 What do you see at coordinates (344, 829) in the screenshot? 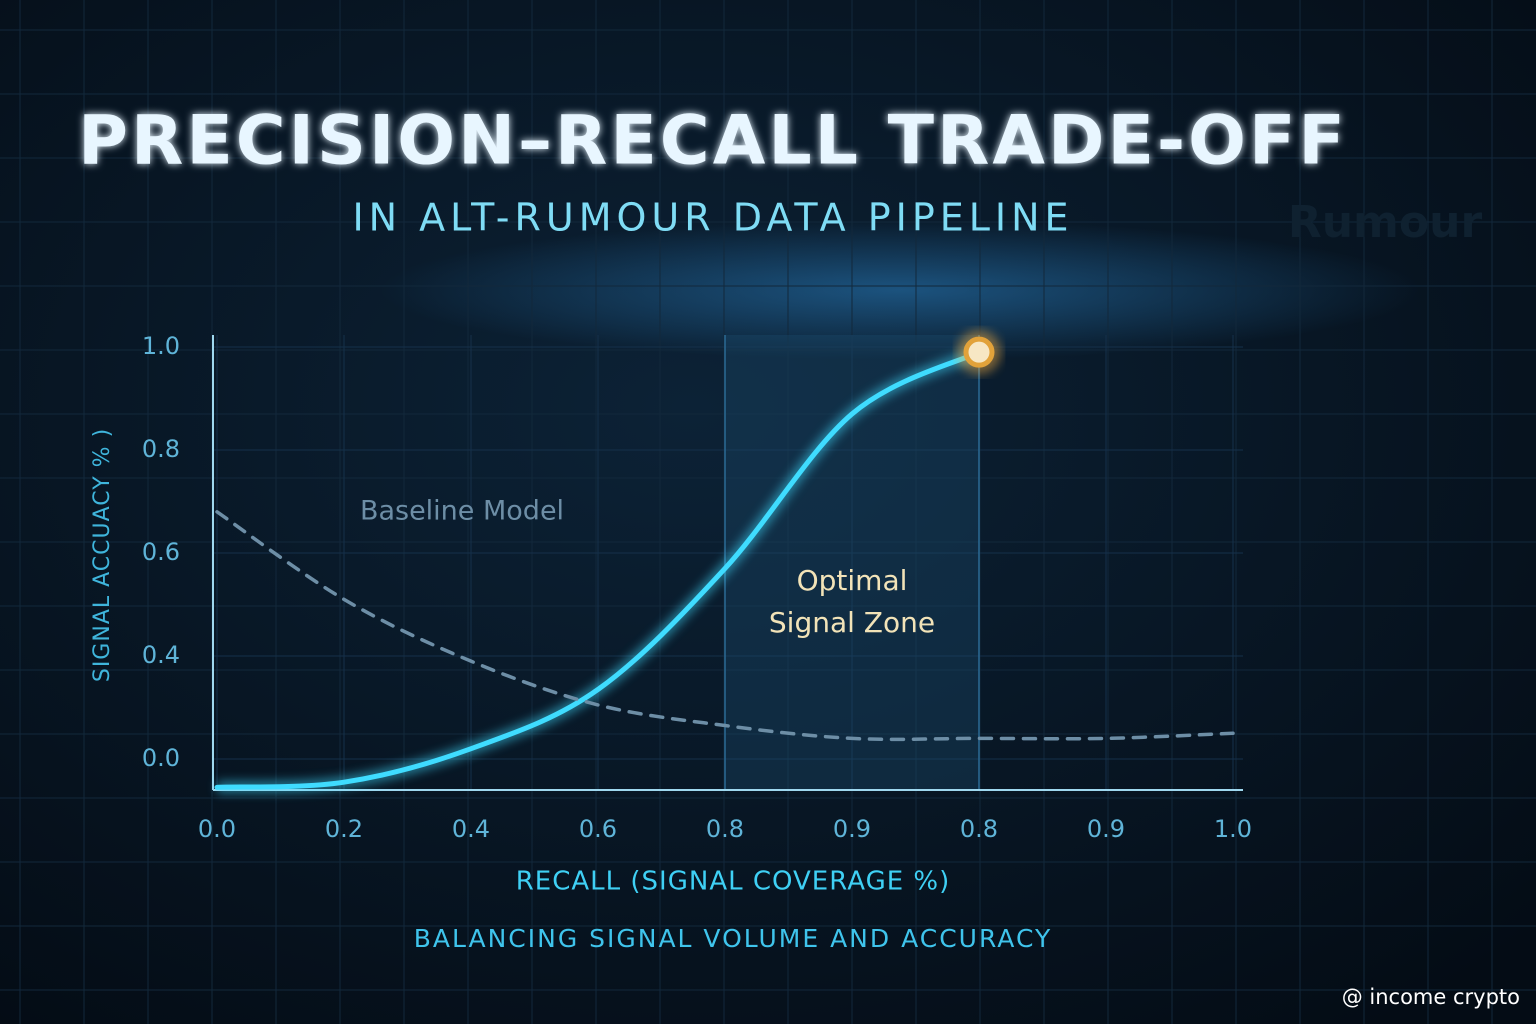
I see `x-tick-label: 0.2` at bounding box center [344, 829].